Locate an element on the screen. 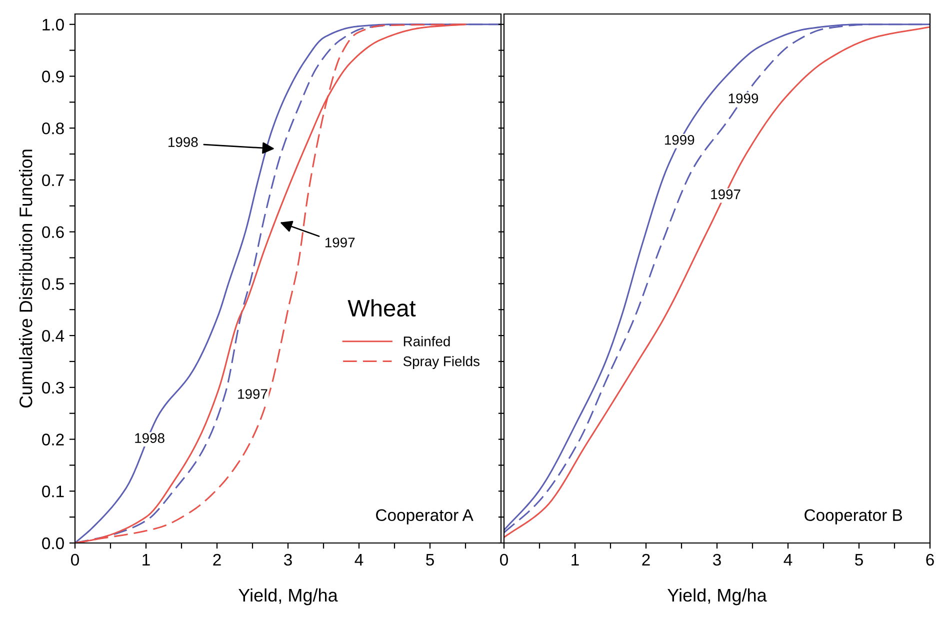 The width and height of the screenshot is (942, 623). annotation: Cooperator B is located at coordinates (853, 516).